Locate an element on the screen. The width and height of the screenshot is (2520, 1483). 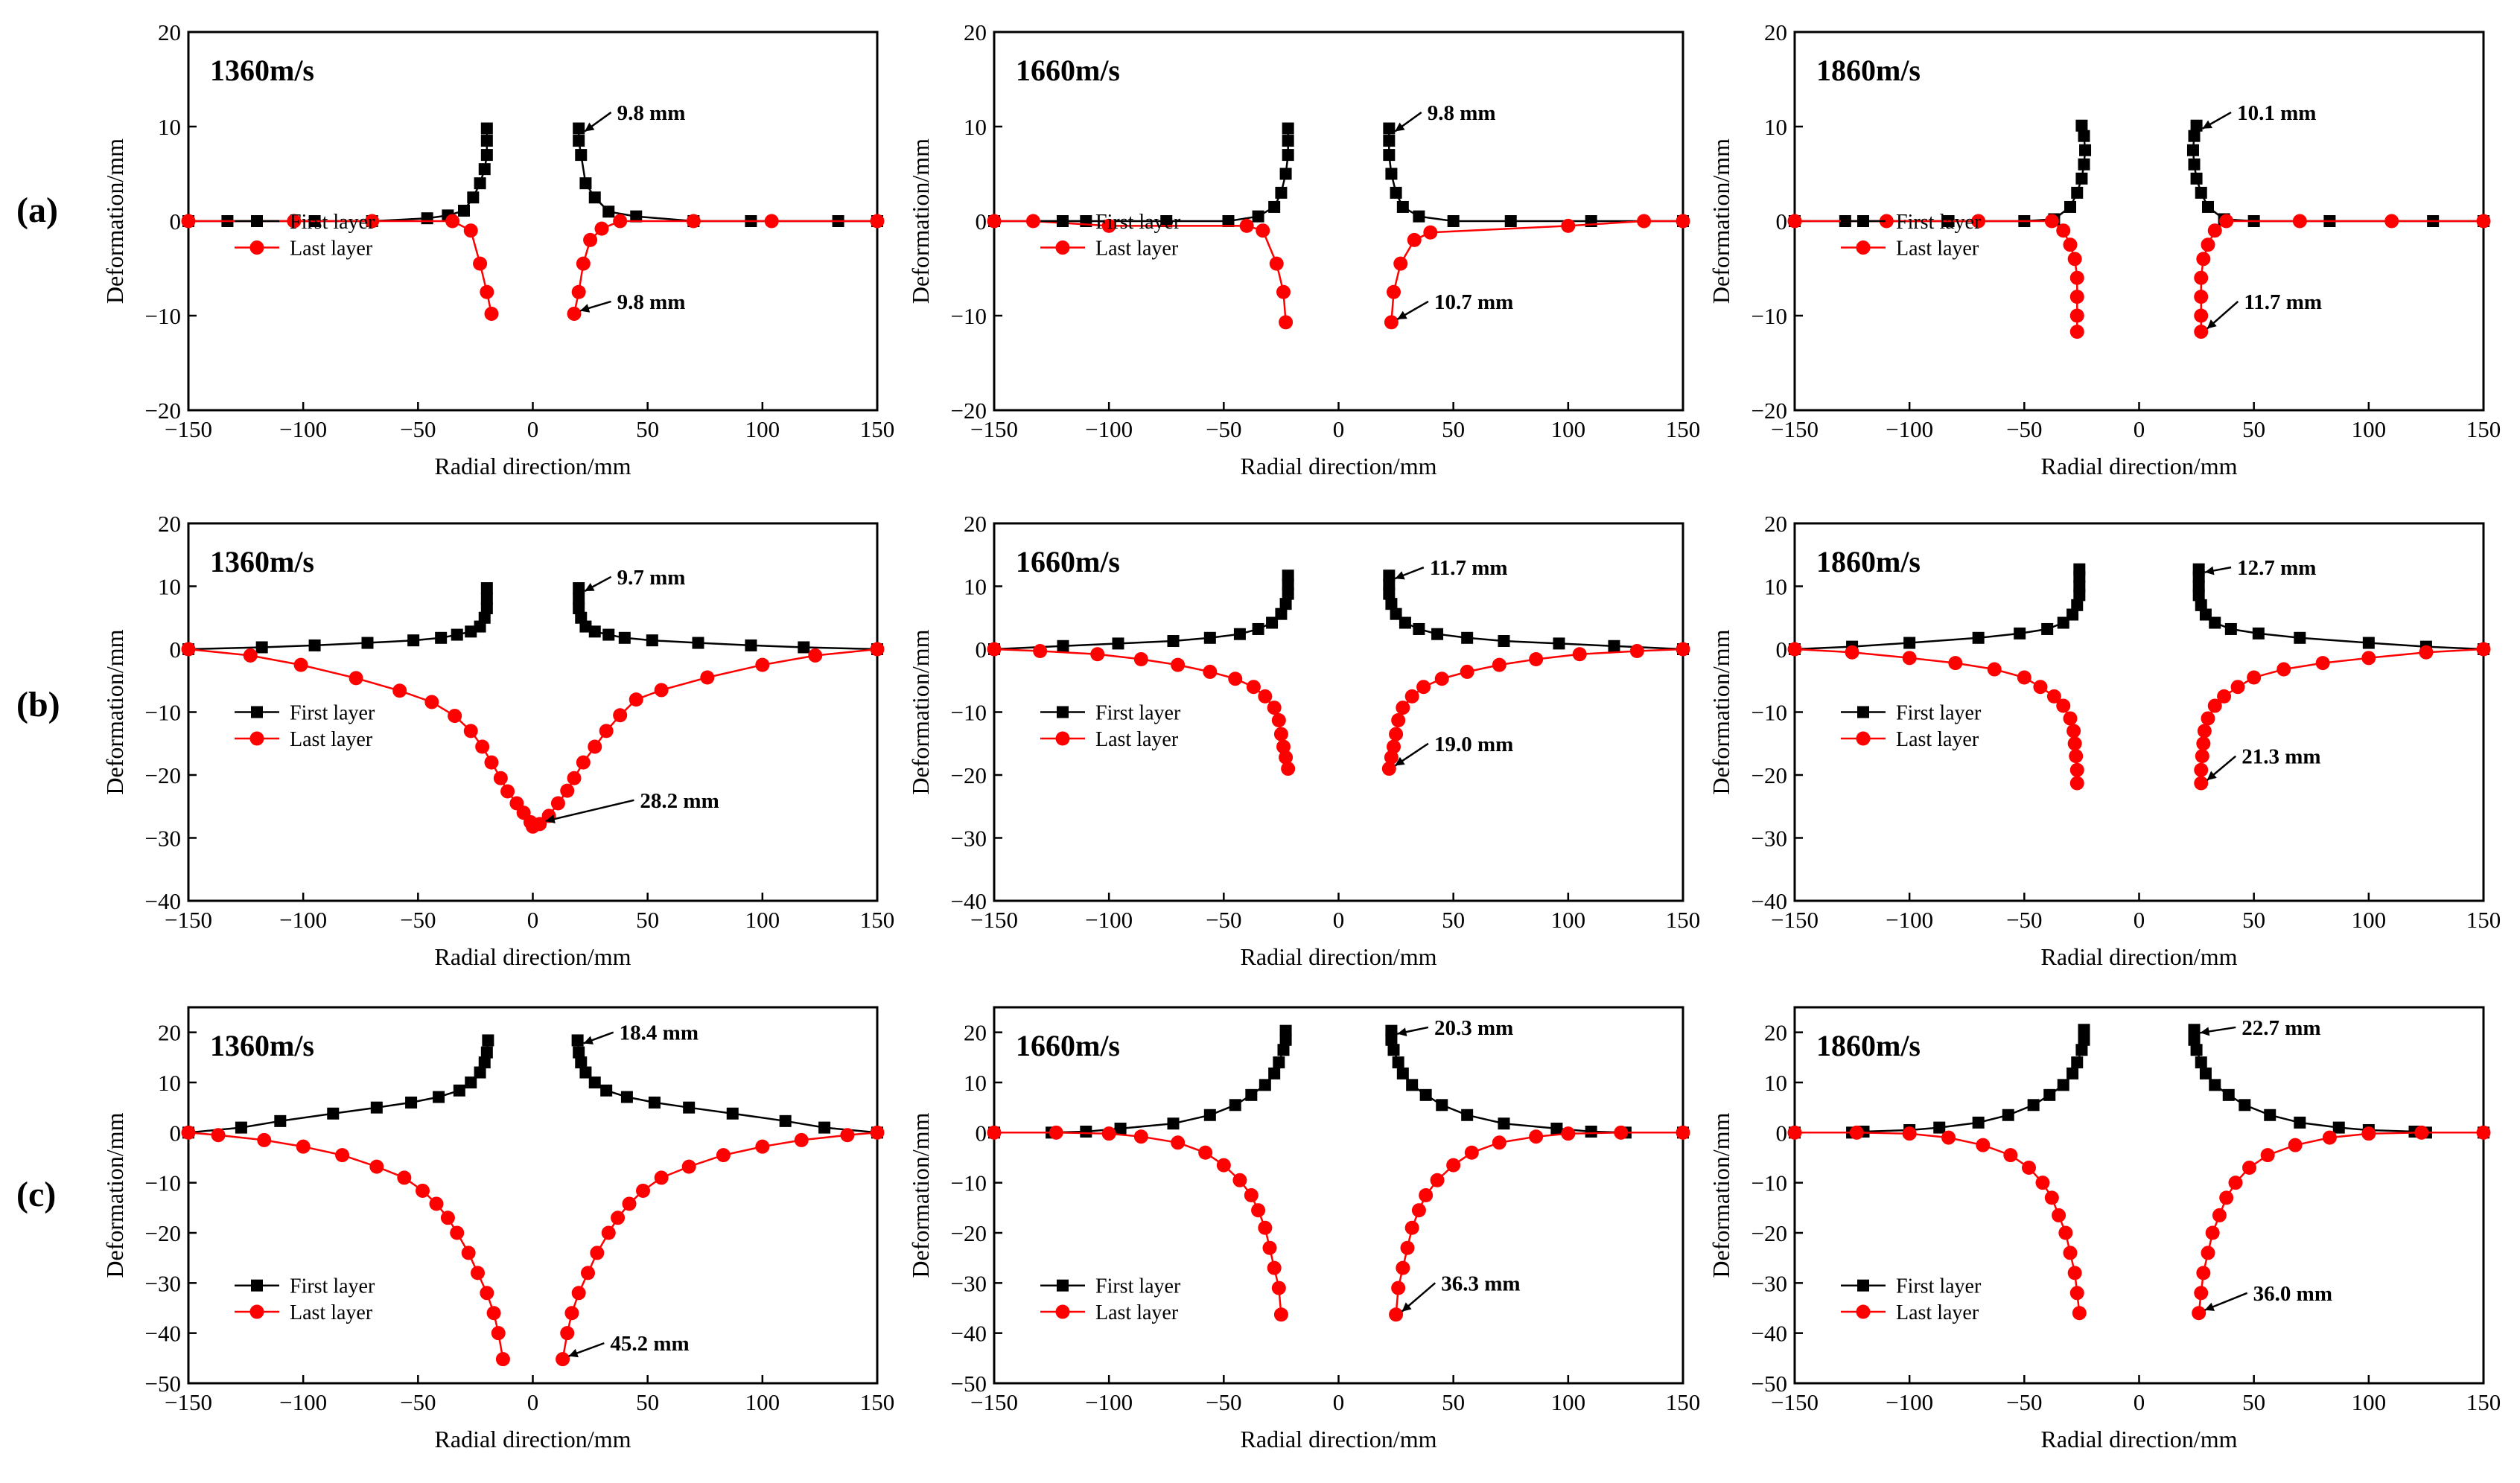
legend-entry: First layer is located at coordinates (1911, 1286).